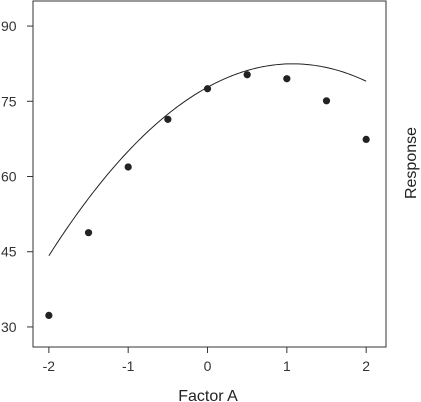  I want to click on x-tick-label: 0, so click(208, 366).